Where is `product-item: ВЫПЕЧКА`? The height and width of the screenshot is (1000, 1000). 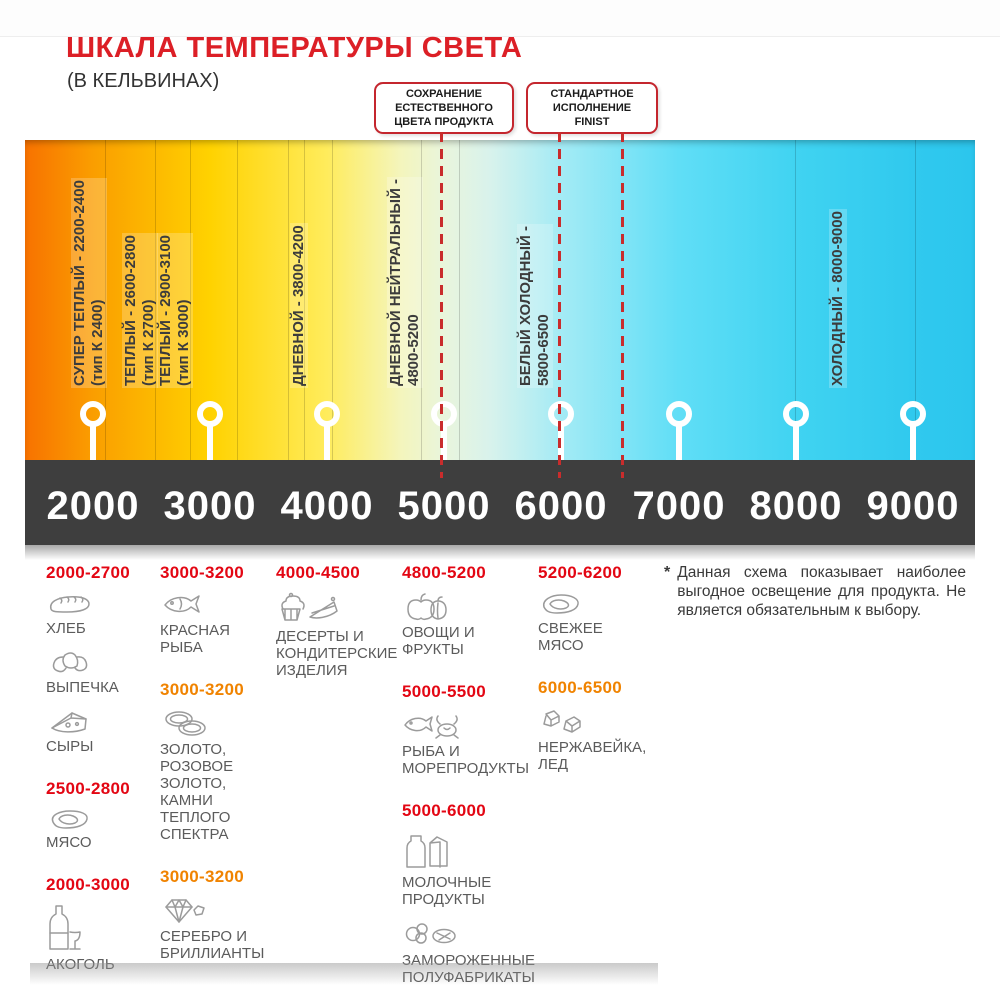 product-item: ВЫПЕЧКА is located at coordinates (102, 672).